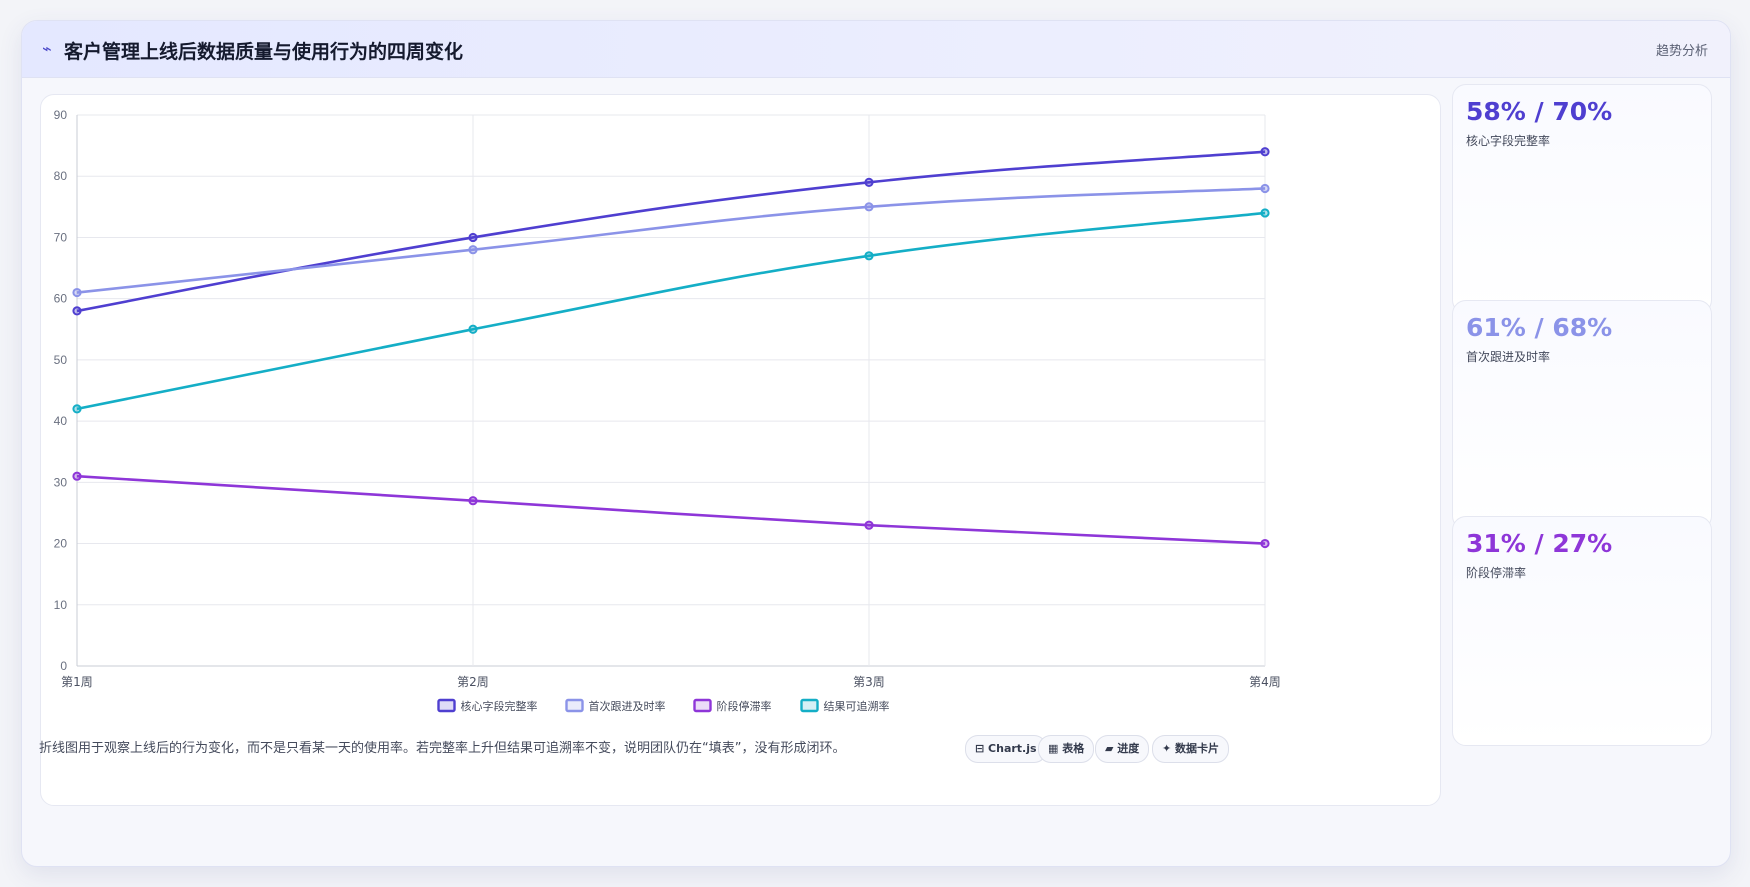 The image size is (1750, 887). Describe the element at coordinates (61, 176) in the screenshot. I see `y-tick-label: 80` at that location.